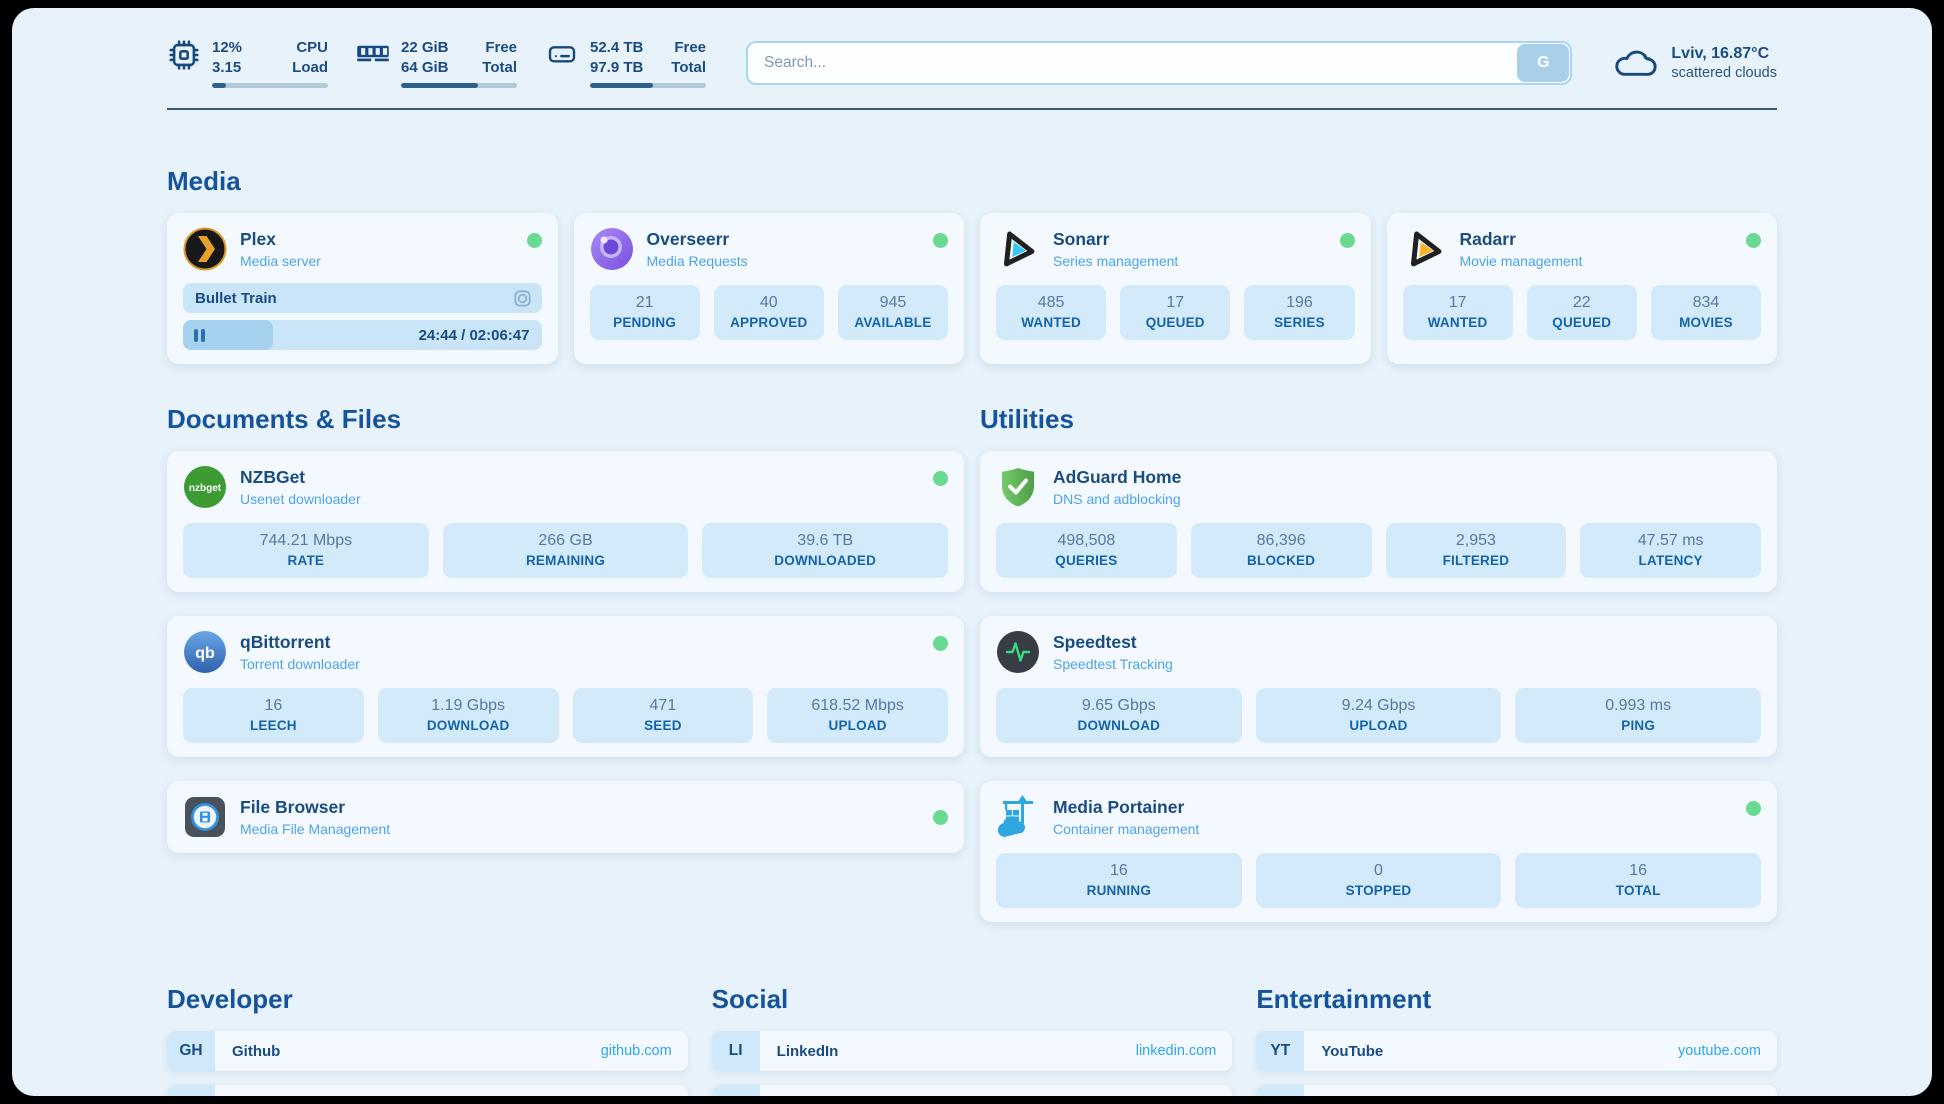 The image size is (1944, 1104). I want to click on app-subtitle: Media Requests, so click(697, 260).